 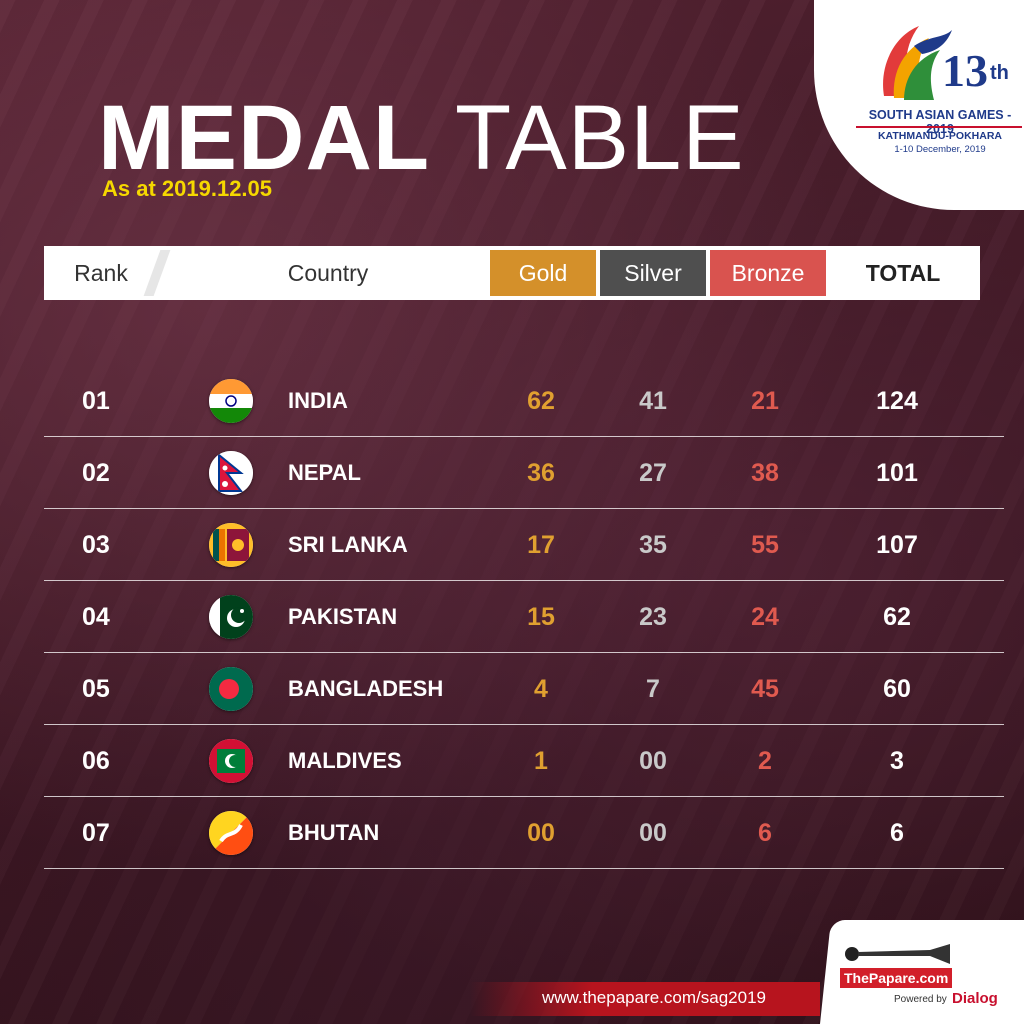 I want to click on table-row: 02 NEPAL 36 27 38 101, so click(x=524, y=473).